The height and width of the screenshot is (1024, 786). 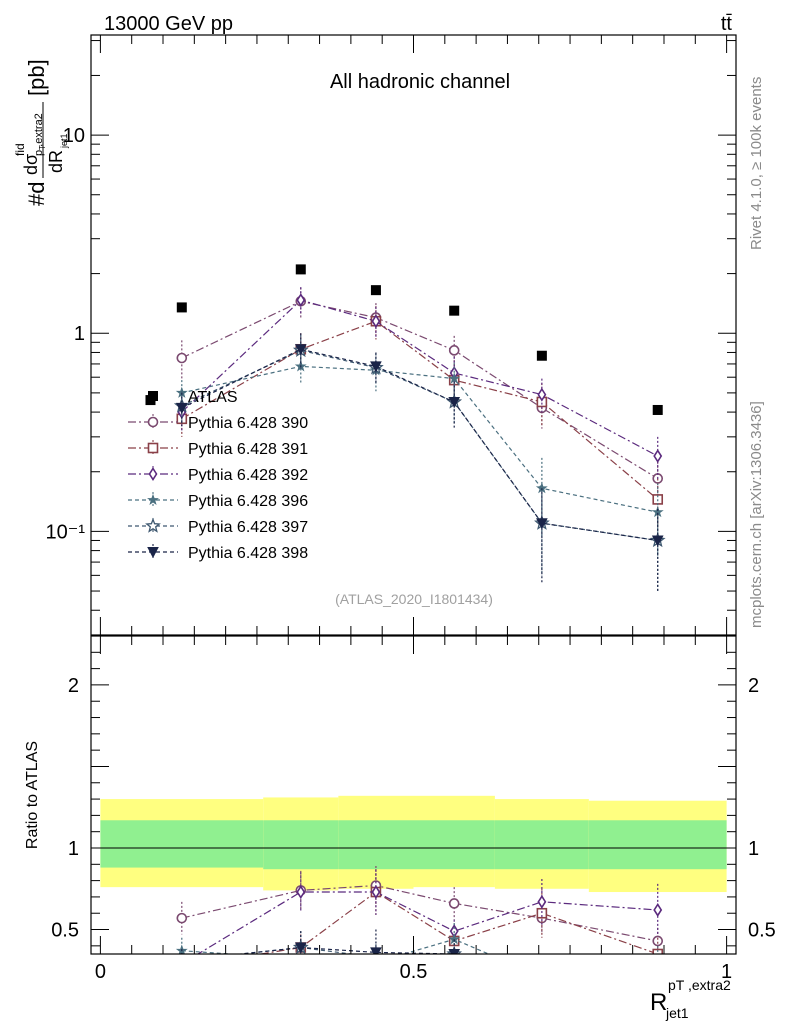 I want to click on y-axis-label-main: #d dσ fid p ,extra2 T dR jet1 [pb], so click(x=41, y=132).